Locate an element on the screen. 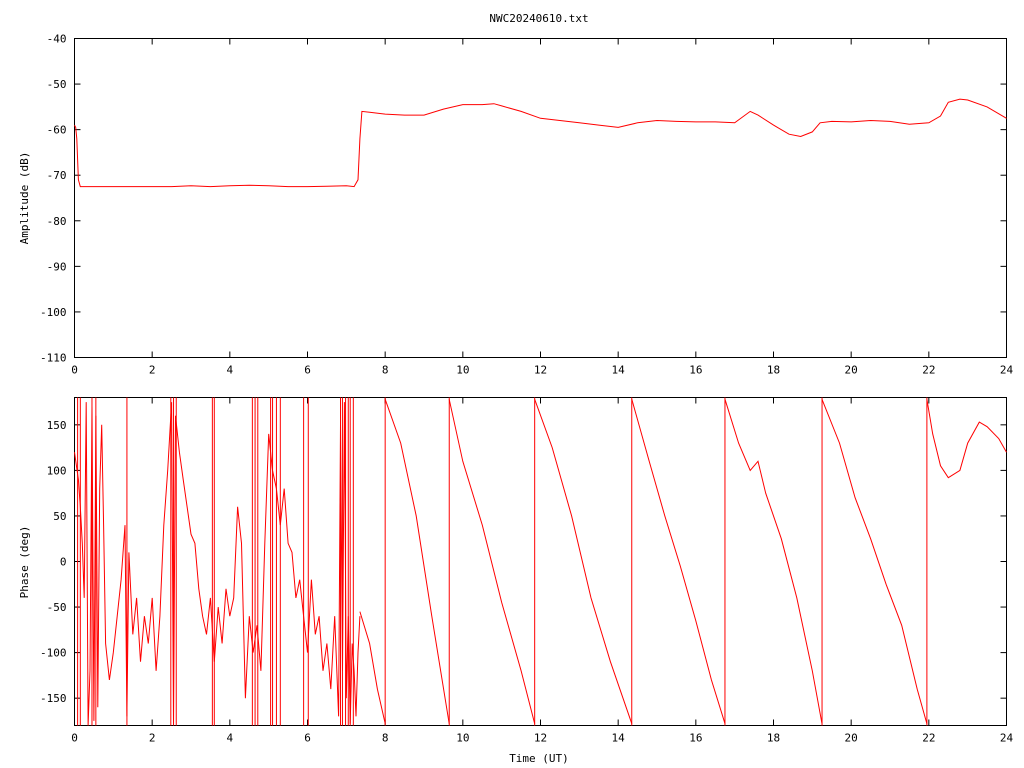 The width and height of the screenshot is (1024, 768). amplitude-x-tick-label: 18 is located at coordinates (773, 370).